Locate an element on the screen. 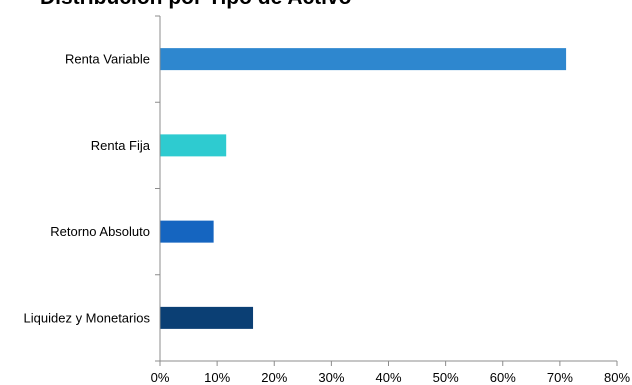 The height and width of the screenshot is (385, 632). bar-renta-variable is located at coordinates (363, 59).